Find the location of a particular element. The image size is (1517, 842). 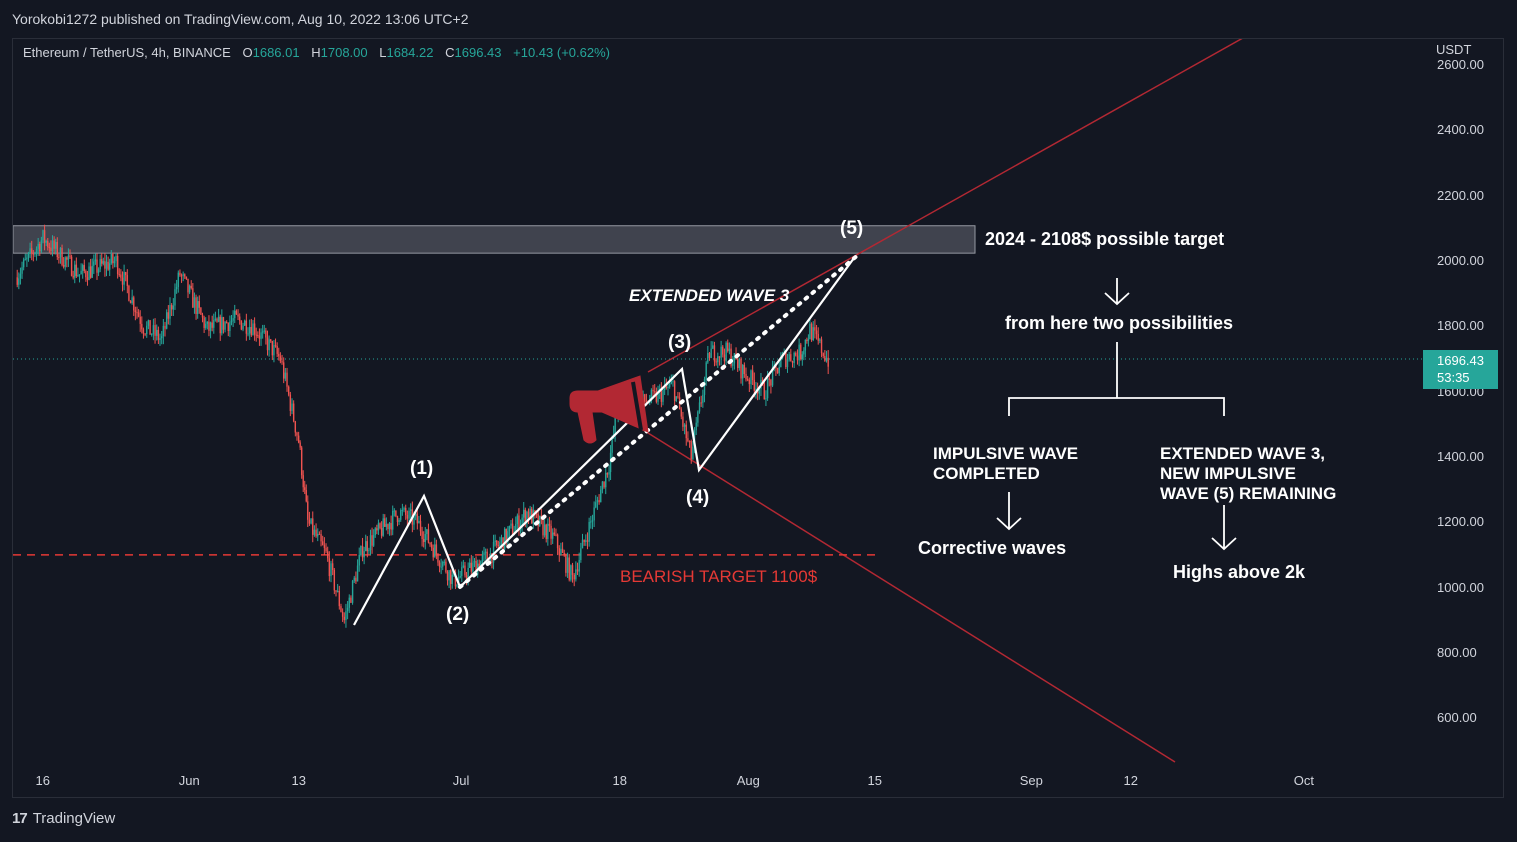

price-axis-tick: 2000.00 is located at coordinates (1460, 260).